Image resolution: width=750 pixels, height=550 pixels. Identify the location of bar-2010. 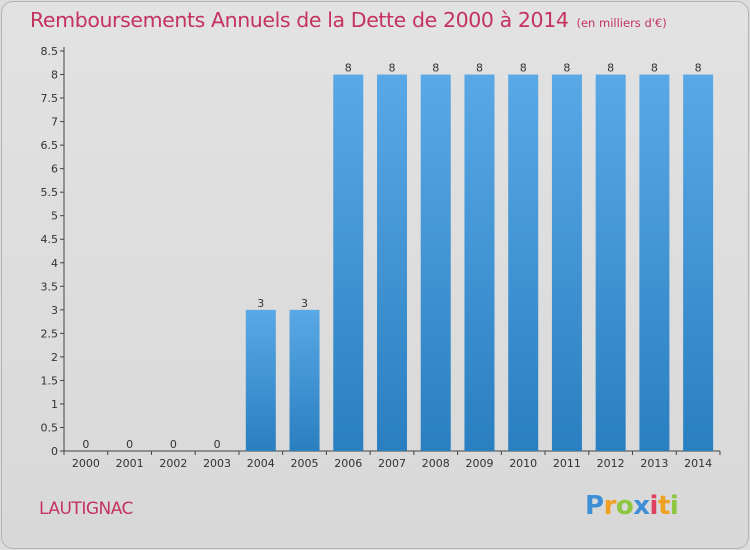
(523, 262).